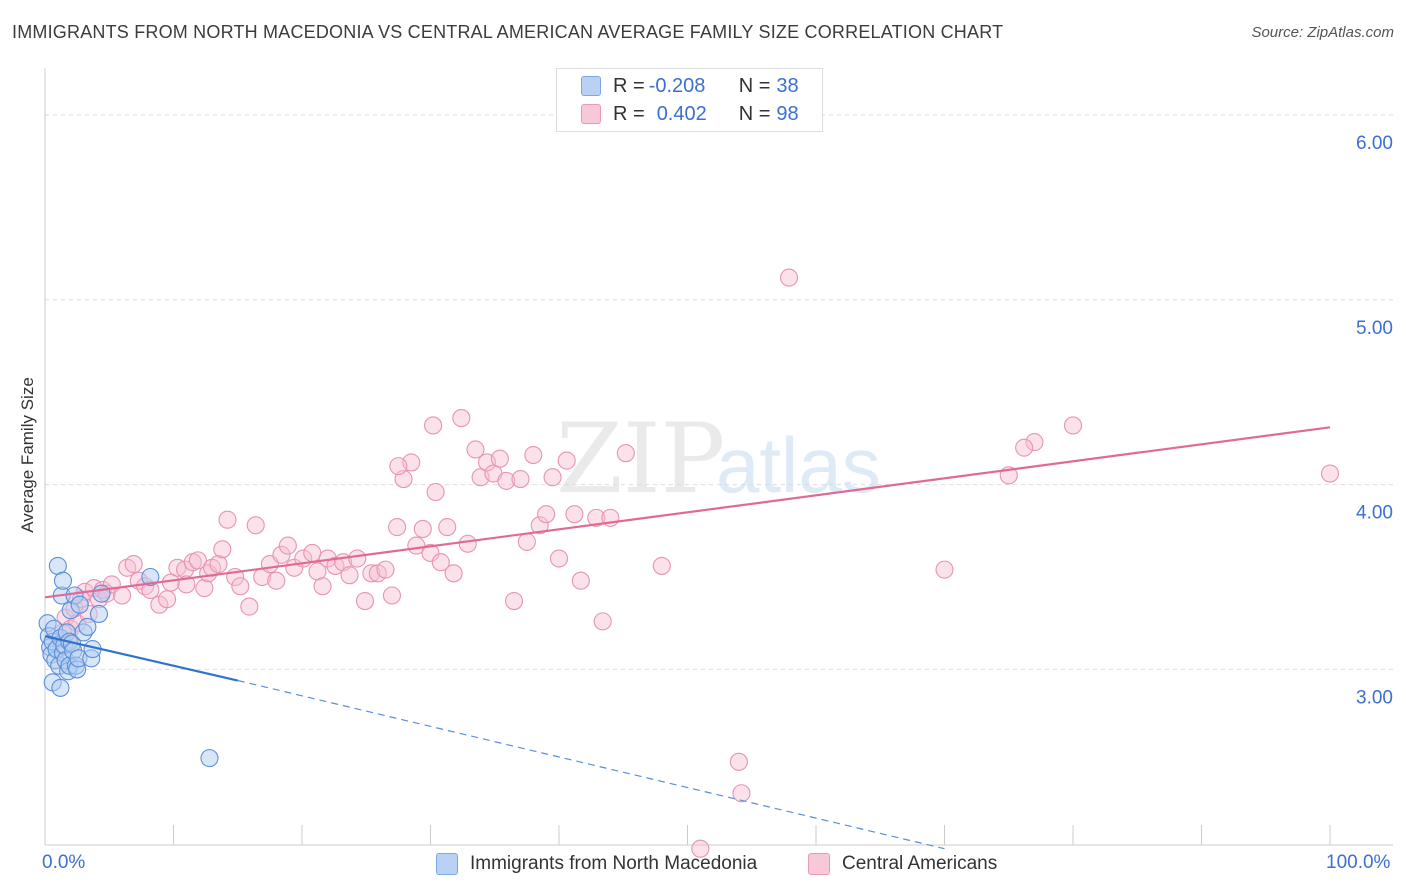  What do you see at coordinates (591, 86) in the screenshot?
I see `legend-swatch-blue` at bounding box center [591, 86].